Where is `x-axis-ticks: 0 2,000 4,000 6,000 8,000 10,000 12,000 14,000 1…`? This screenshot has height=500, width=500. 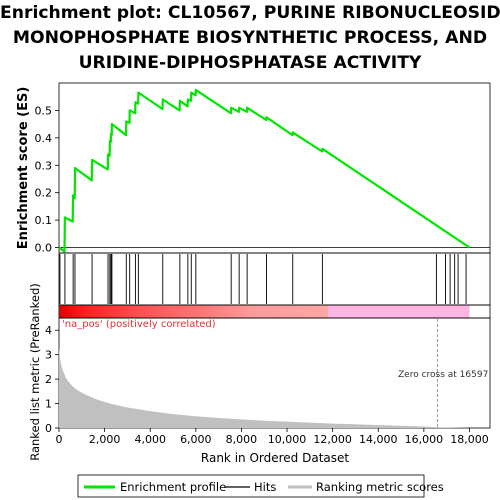
x-axis-ticks: 0 2,000 4,000 6,000 8,000 10,000 12,000 14,000 1… is located at coordinates (272, 437).